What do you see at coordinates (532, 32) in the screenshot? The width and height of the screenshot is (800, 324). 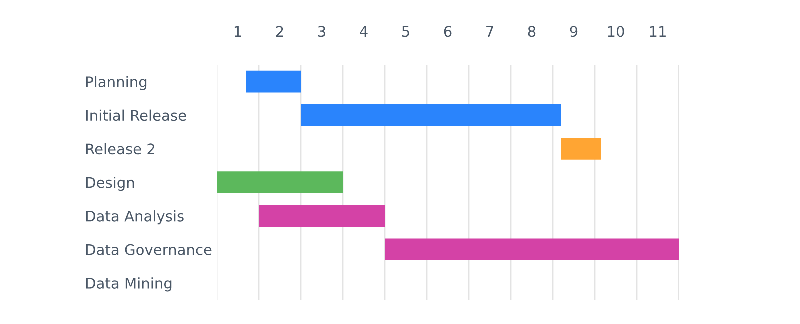 I see `x-tick-label: 8` at bounding box center [532, 32].